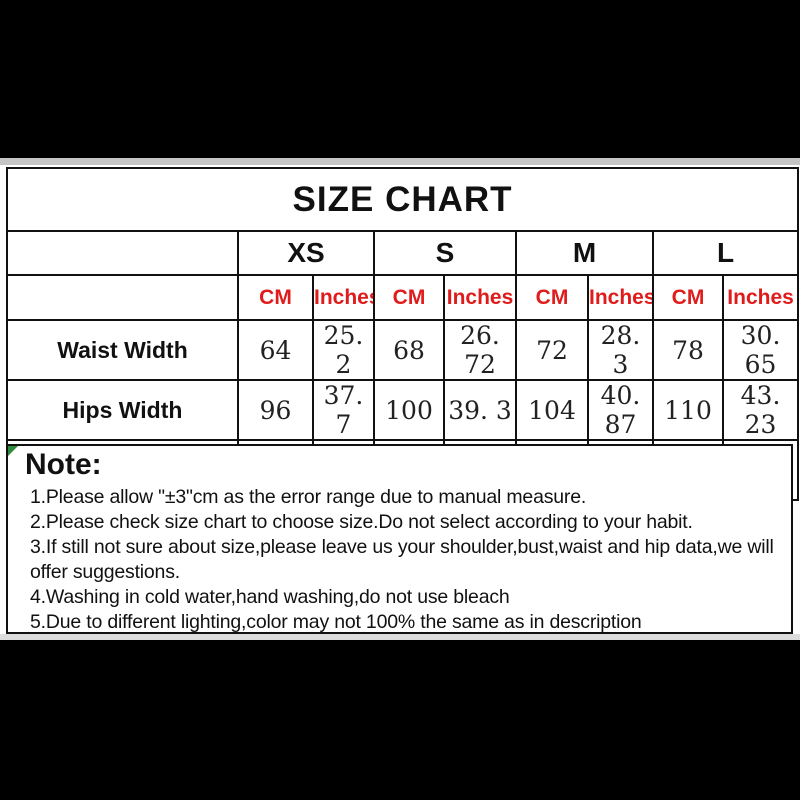  What do you see at coordinates (13, 451) in the screenshot?
I see `excel-corner-marker-icon` at bounding box center [13, 451].